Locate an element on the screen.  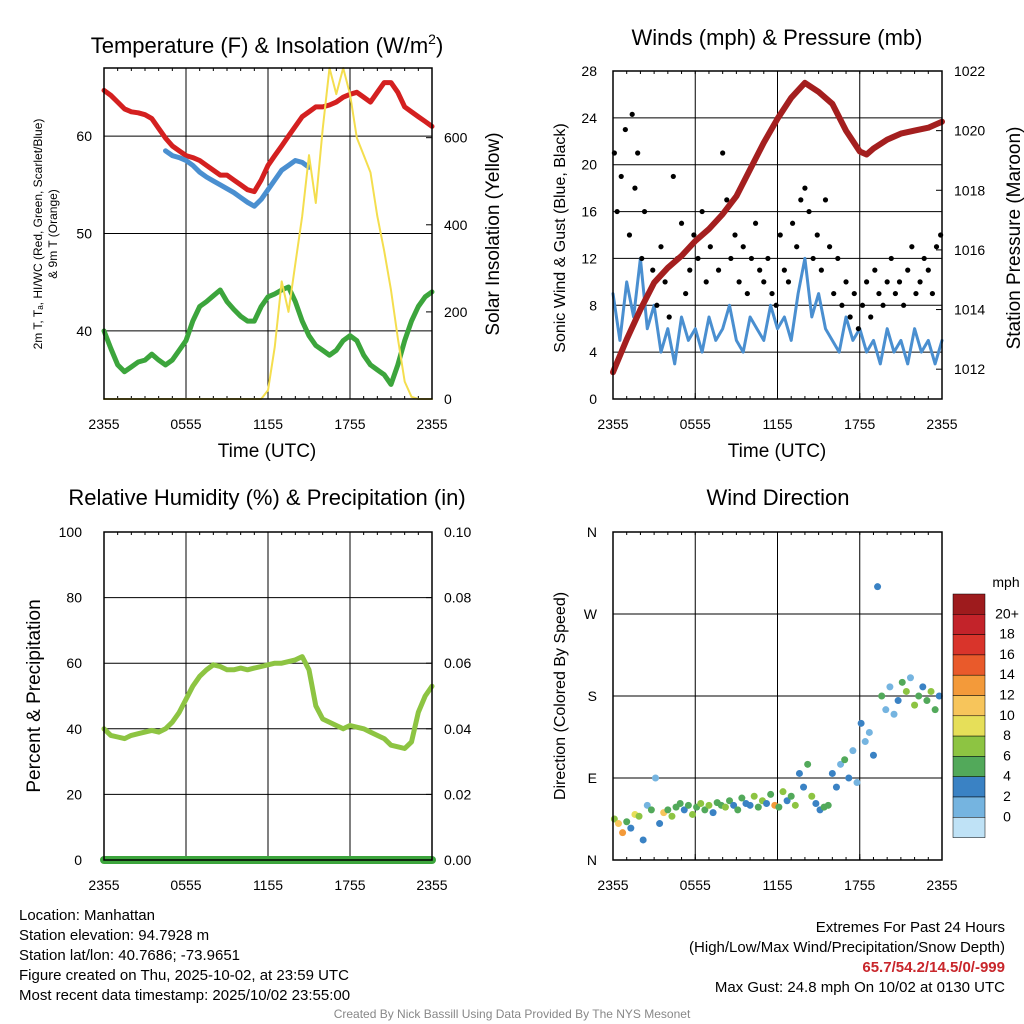
chart1-ytick-label: 28 is located at coordinates (589, 71).